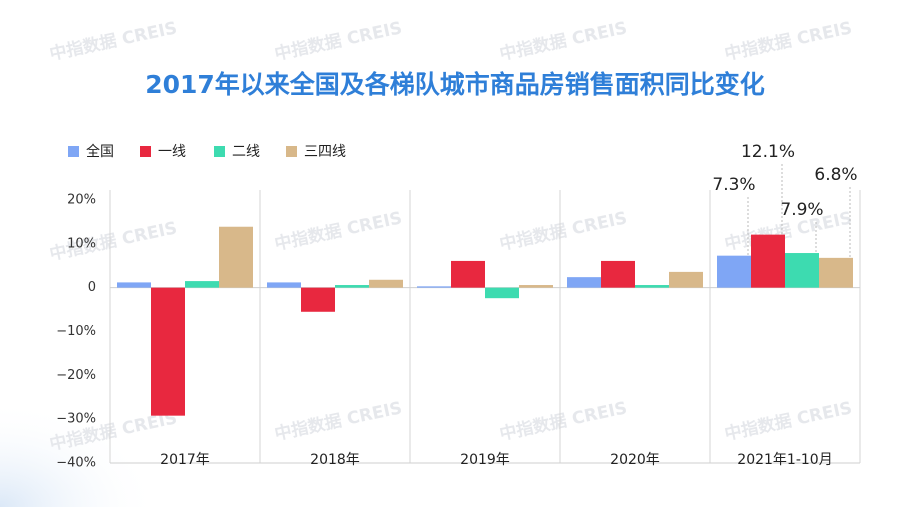  Describe the element at coordinates (768, 152) in the screenshot. I see `value-label: 12.1%` at that location.